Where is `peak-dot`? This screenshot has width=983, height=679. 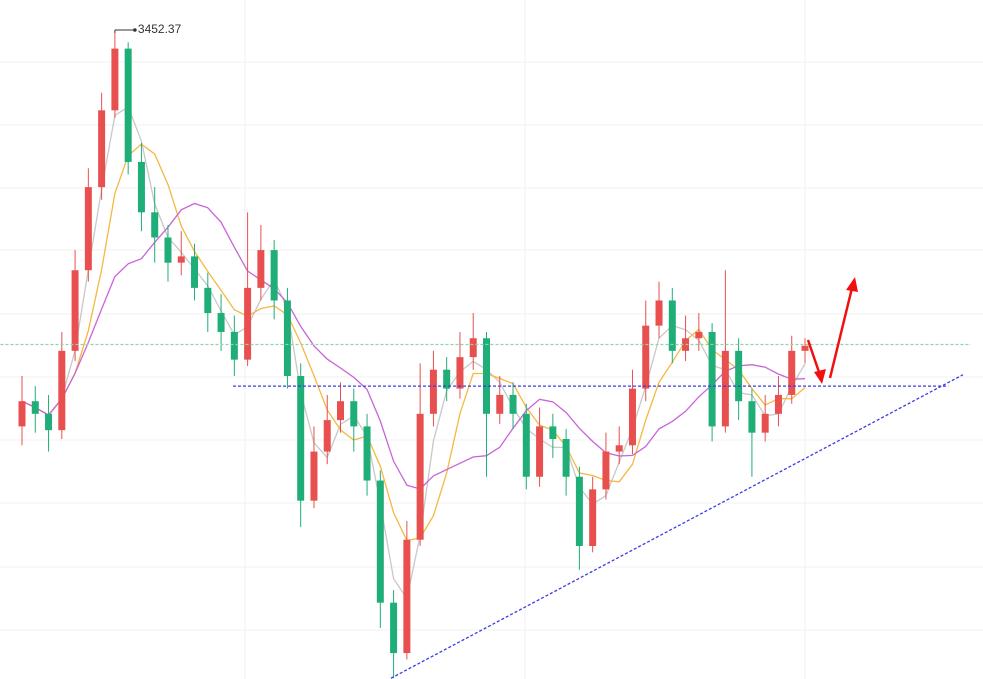 peak-dot is located at coordinates (135, 30).